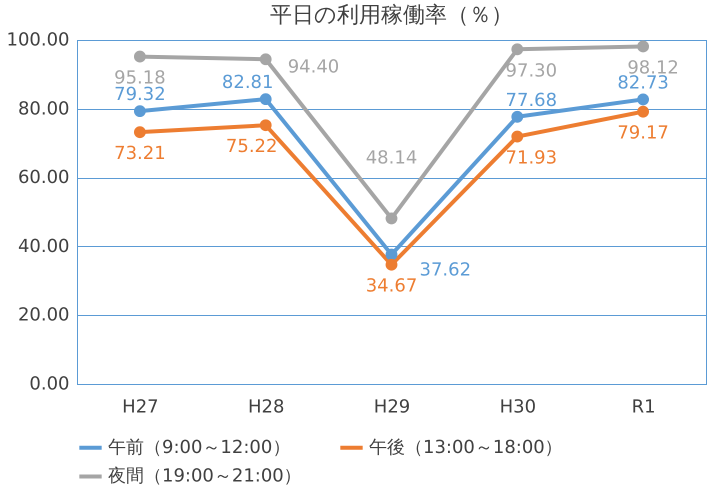  I want to click on x-tick-label: R1, so click(644, 407).